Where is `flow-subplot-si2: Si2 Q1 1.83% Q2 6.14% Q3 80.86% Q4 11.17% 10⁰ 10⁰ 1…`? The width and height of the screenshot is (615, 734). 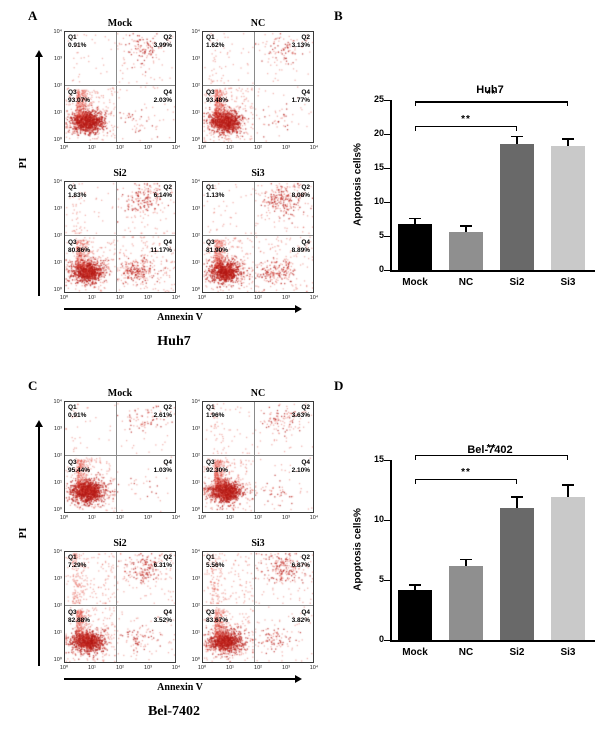
flow-subplot-si2: Si2 Q1 1.83% Q2 6.14% Q3 80.86% Q4 11.17% 10⁰ 10⁰ 1… is located at coordinates (117, 238).